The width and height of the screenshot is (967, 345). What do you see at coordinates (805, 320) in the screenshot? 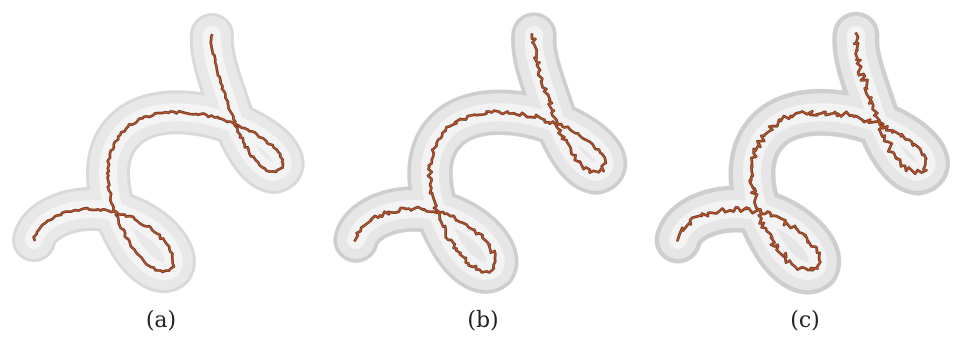
I see `caption-c: (c)` at bounding box center [805, 320].